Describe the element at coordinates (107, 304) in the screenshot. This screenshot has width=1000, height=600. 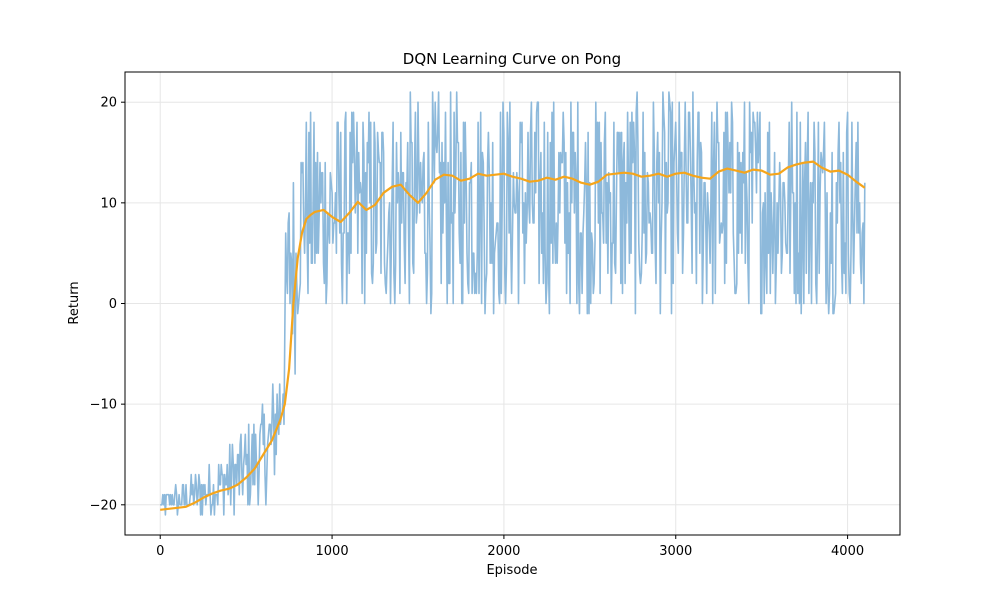
I see `y-axis-ticks: −20 −10 0 10 20` at that location.